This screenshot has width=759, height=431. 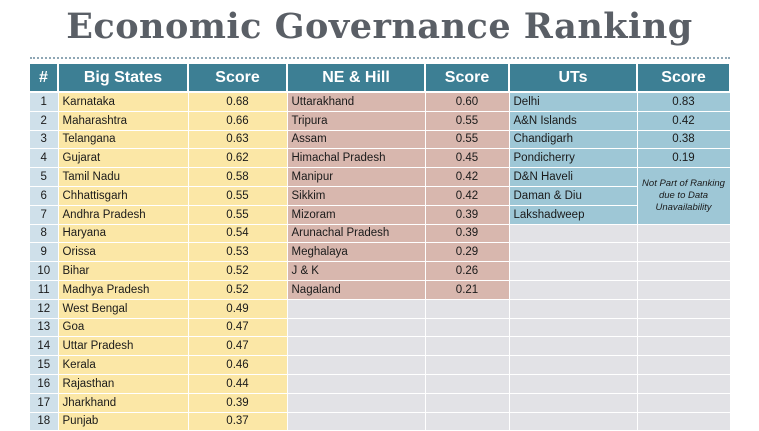 What do you see at coordinates (356, 78) in the screenshot?
I see `header-ne-hill: NE & Hill` at bounding box center [356, 78].